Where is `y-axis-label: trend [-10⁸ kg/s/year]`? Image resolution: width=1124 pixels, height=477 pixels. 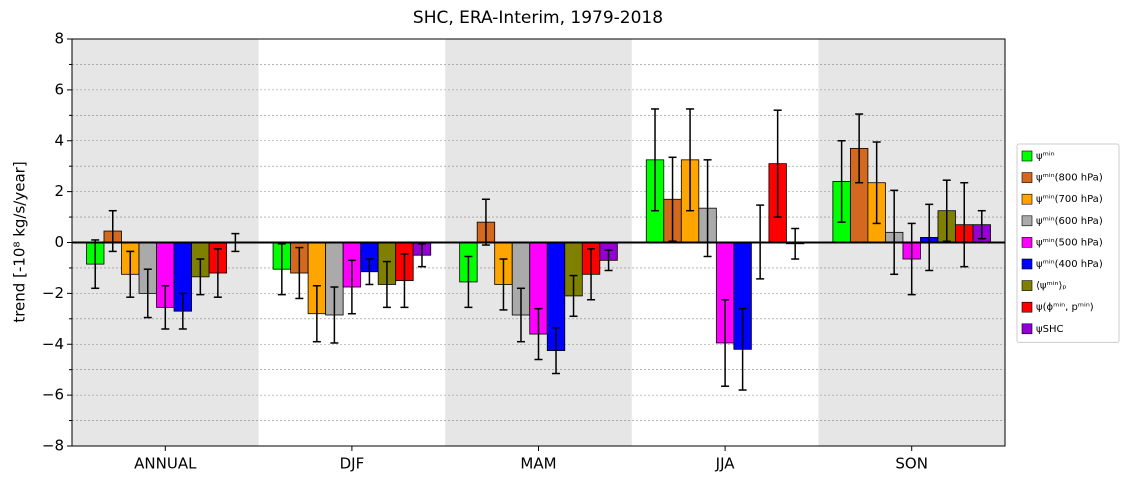 y-axis-label: trend [-10⁸ kg/s/year] is located at coordinates (20, 241).